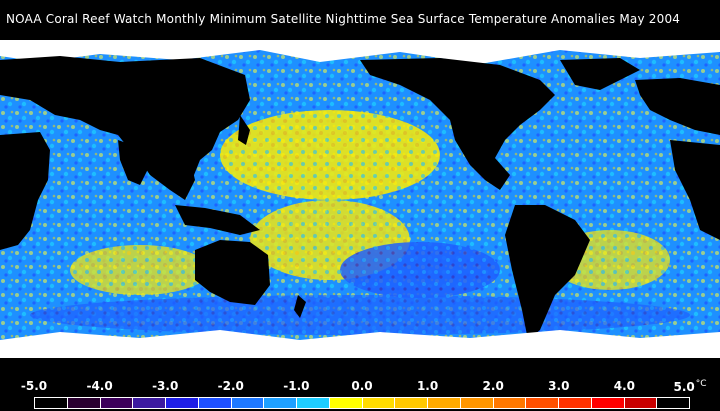 The height and width of the screenshot is (411, 720). Describe the element at coordinates (677, 106) in the screenshot. I see `europe-landmass` at that location.